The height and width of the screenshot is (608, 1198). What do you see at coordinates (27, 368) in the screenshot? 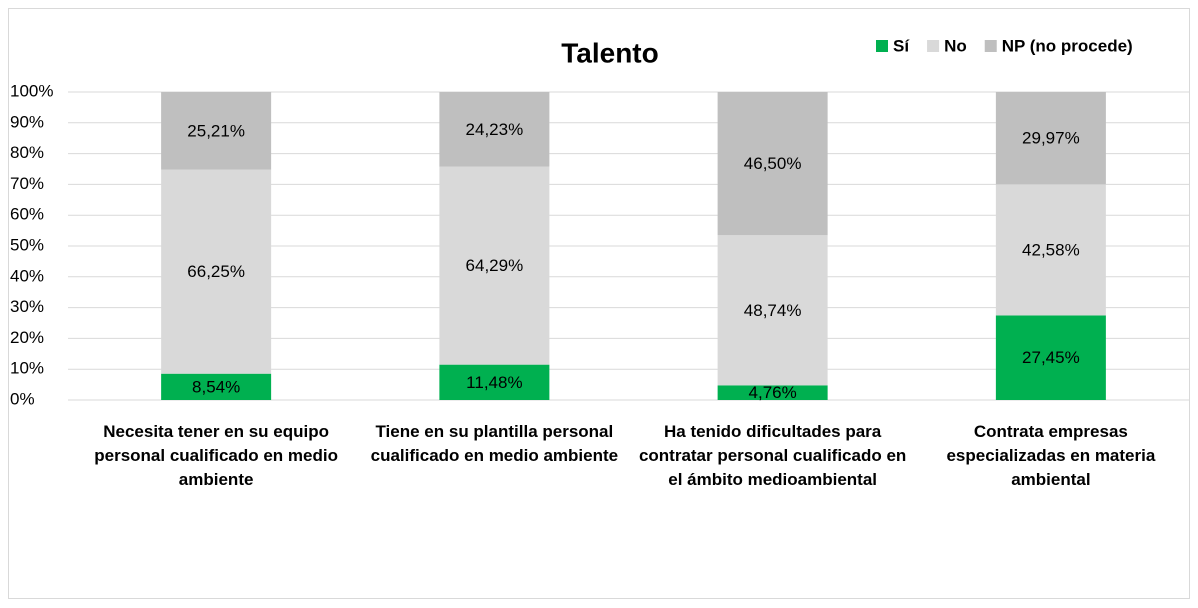
I see `y-tick-label: 10%` at bounding box center [27, 368].